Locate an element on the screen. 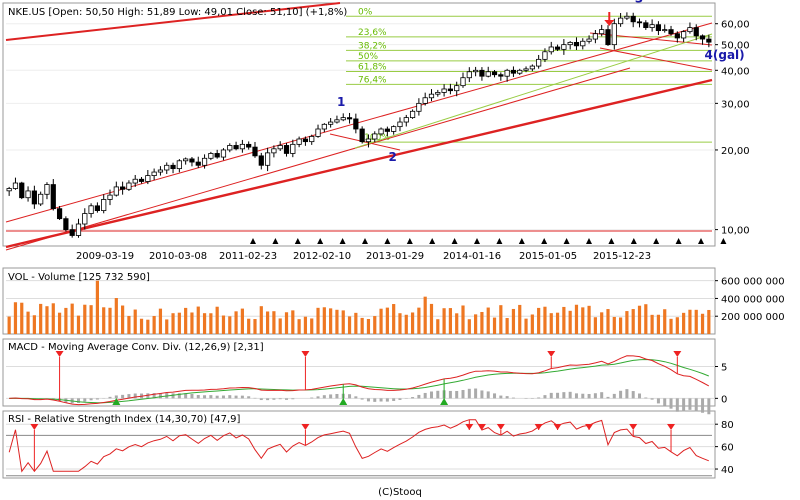 This screenshot has height=500, width=800. fibonacci-level-label: 50% is located at coordinates (368, 57).